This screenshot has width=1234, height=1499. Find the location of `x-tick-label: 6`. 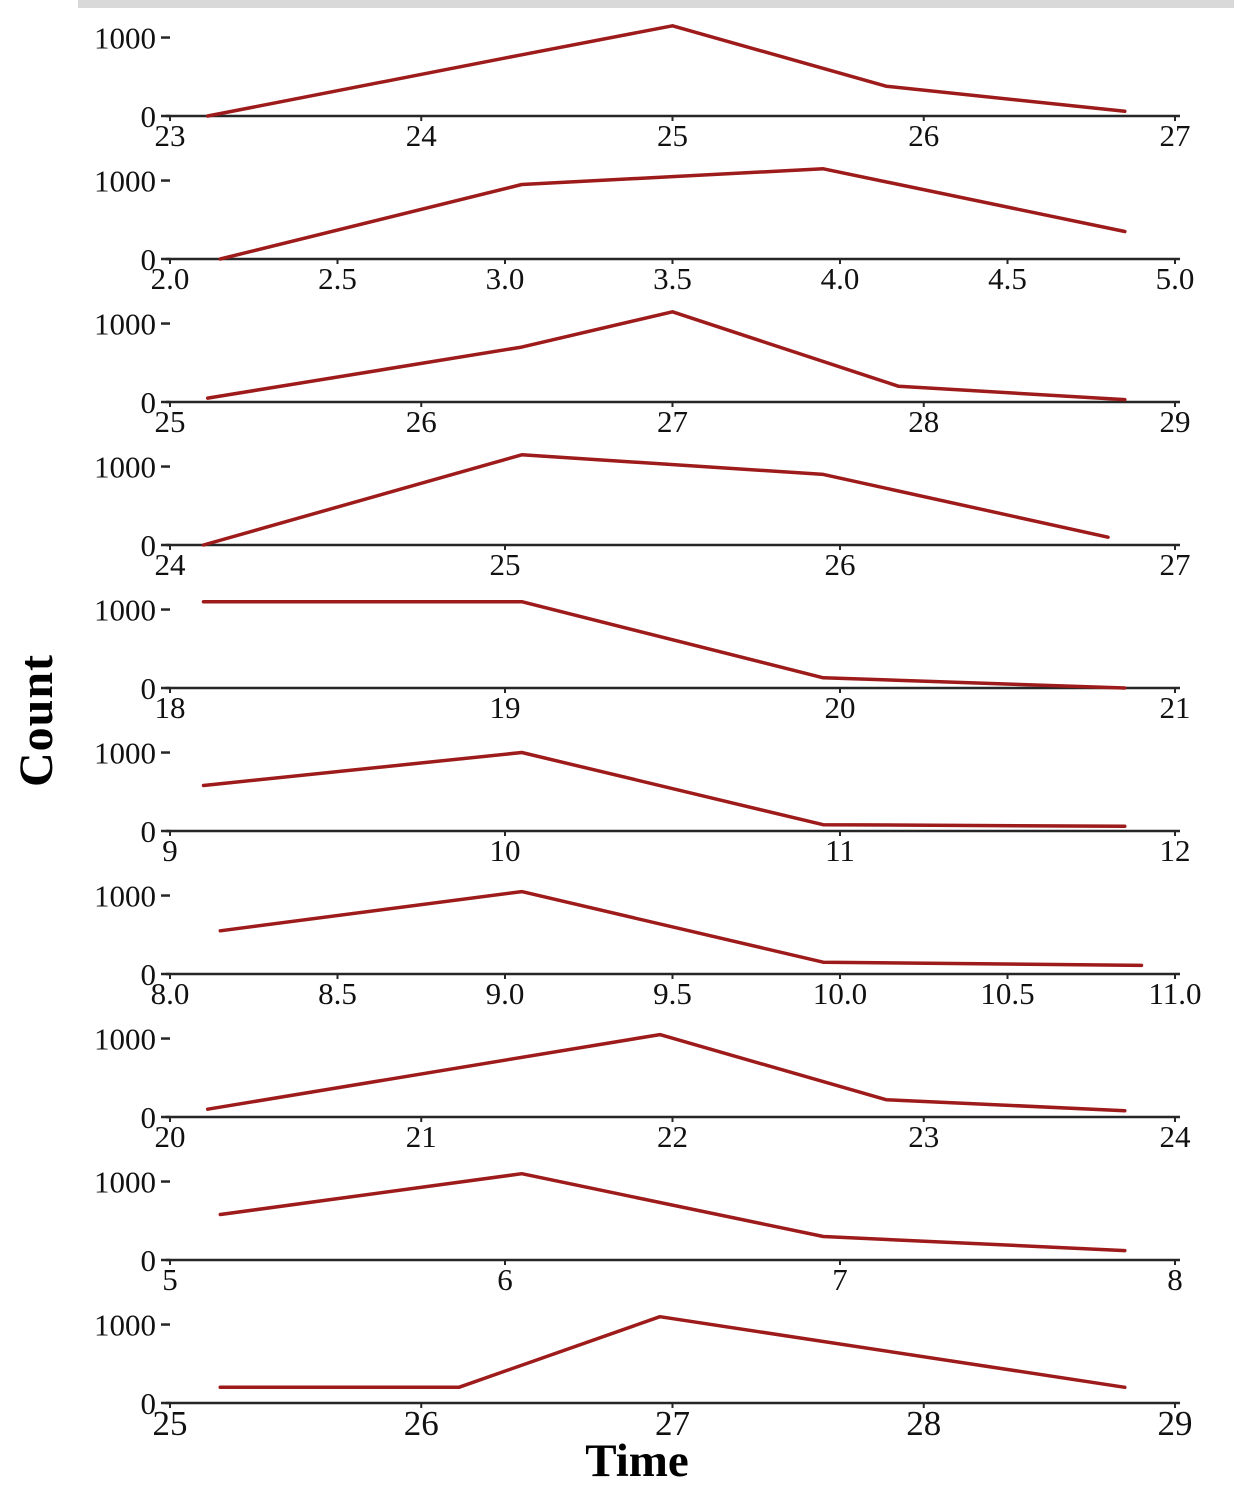

x-tick-label: 6 is located at coordinates (505, 1278).